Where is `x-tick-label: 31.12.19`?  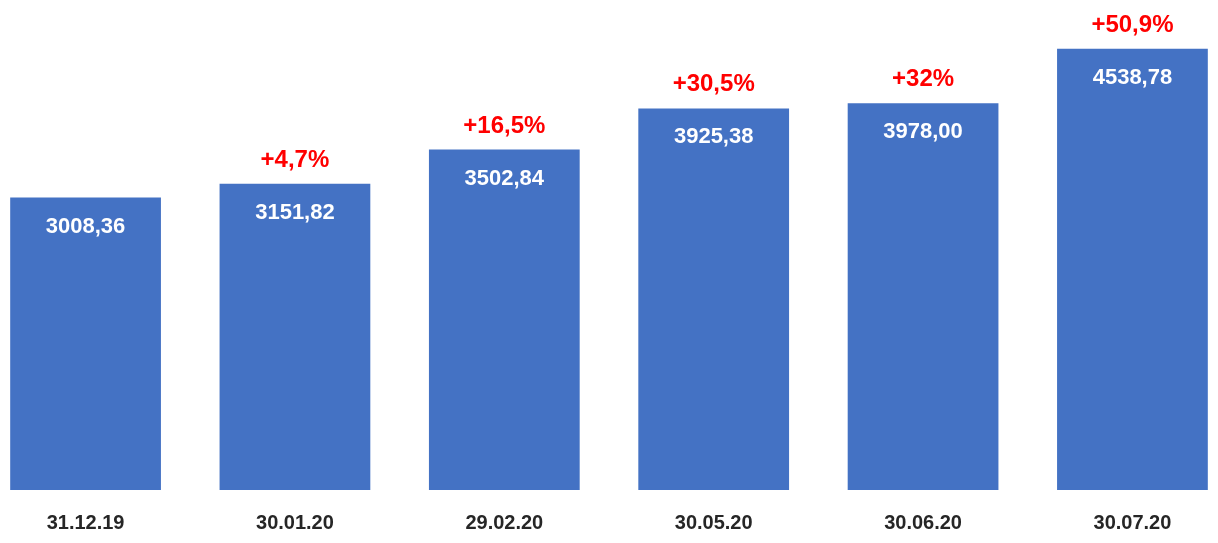 x-tick-label: 31.12.19 is located at coordinates (85, 521).